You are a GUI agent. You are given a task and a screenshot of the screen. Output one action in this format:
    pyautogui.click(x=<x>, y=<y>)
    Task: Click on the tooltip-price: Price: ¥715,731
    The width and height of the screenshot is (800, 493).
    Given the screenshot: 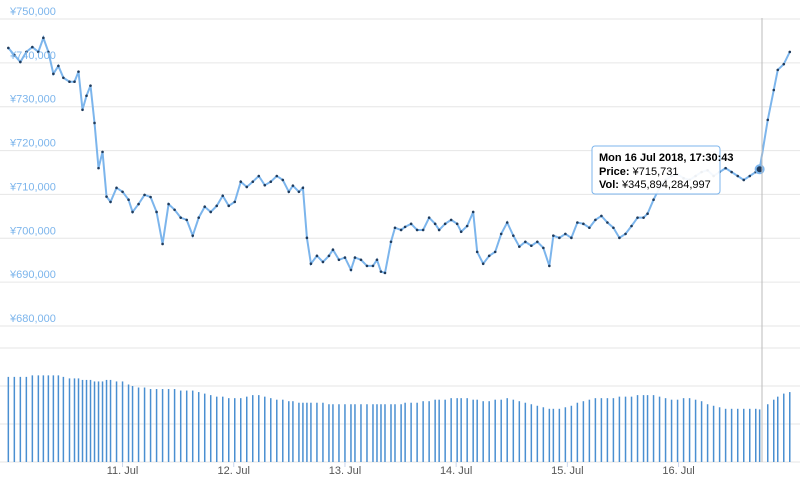 What is the action you would take?
    pyautogui.click(x=639, y=172)
    